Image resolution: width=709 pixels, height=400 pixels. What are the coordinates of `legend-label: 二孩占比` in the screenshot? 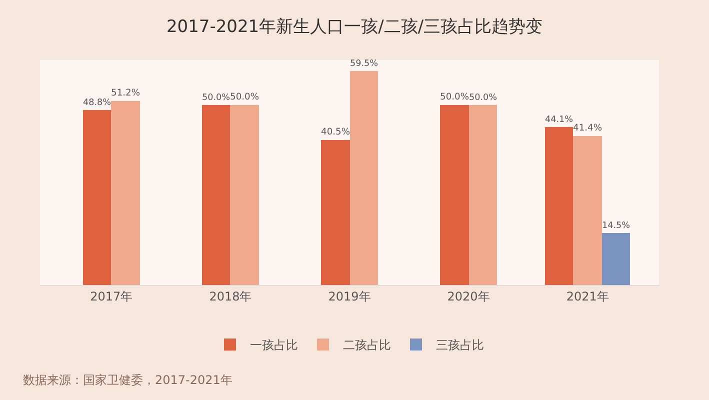 It's located at (367, 345).